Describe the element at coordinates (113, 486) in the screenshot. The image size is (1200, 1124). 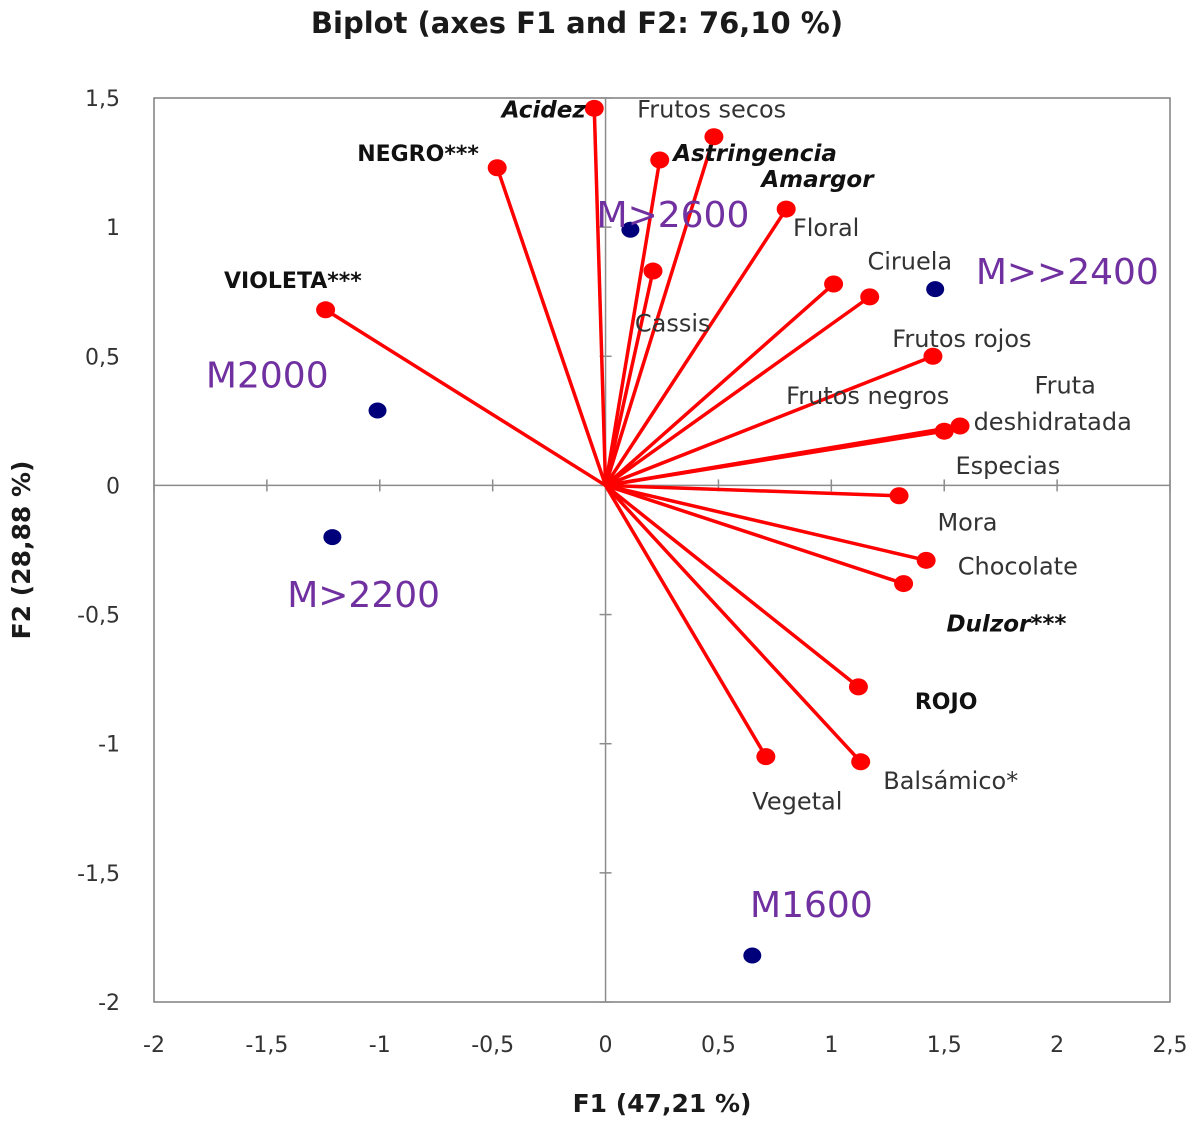
I see `y-tick-label: 0` at that location.